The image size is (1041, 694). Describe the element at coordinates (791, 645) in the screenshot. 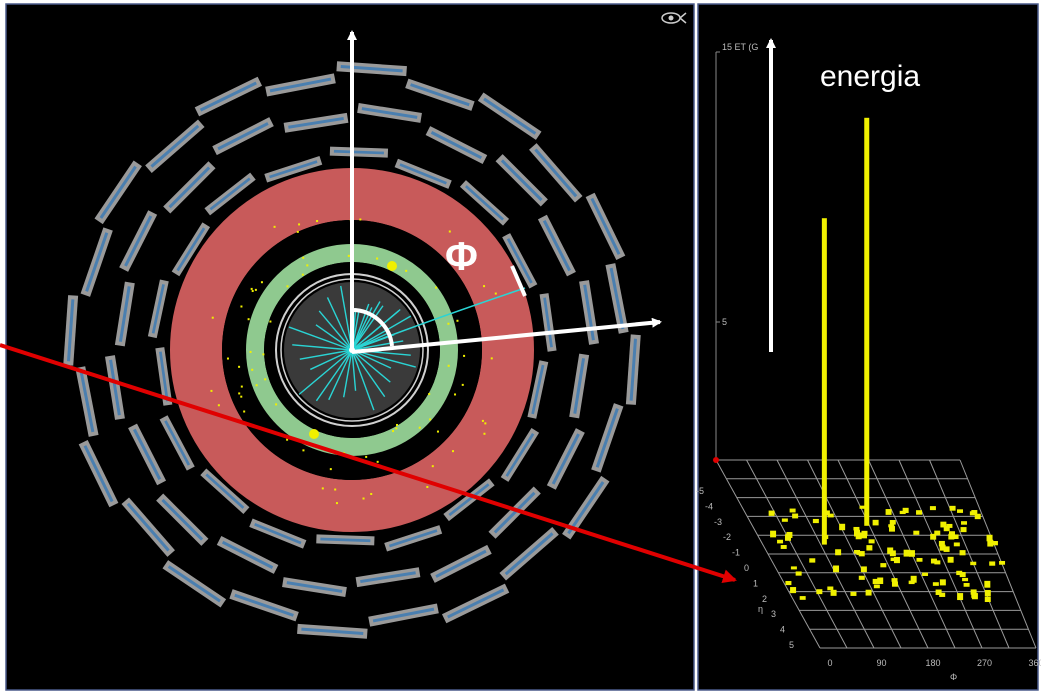

I see `eta-tick: 5` at that location.